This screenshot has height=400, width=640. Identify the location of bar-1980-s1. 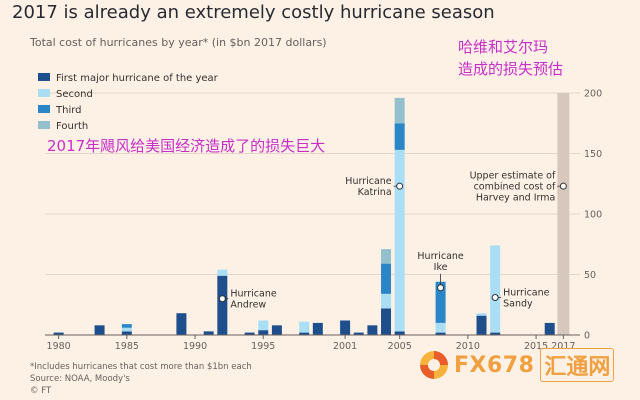
(58, 333).